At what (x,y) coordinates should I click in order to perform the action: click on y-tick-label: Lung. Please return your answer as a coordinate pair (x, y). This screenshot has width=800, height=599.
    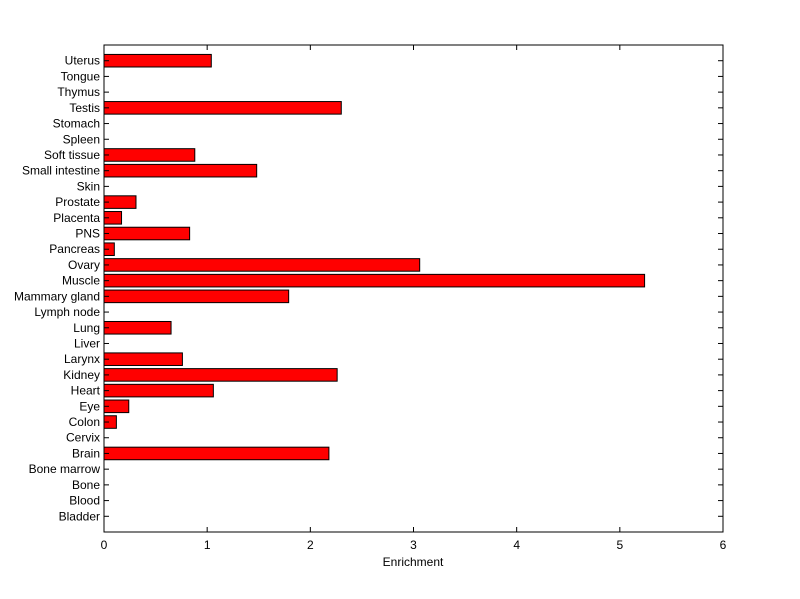
    Looking at the image, I should click on (86, 328).